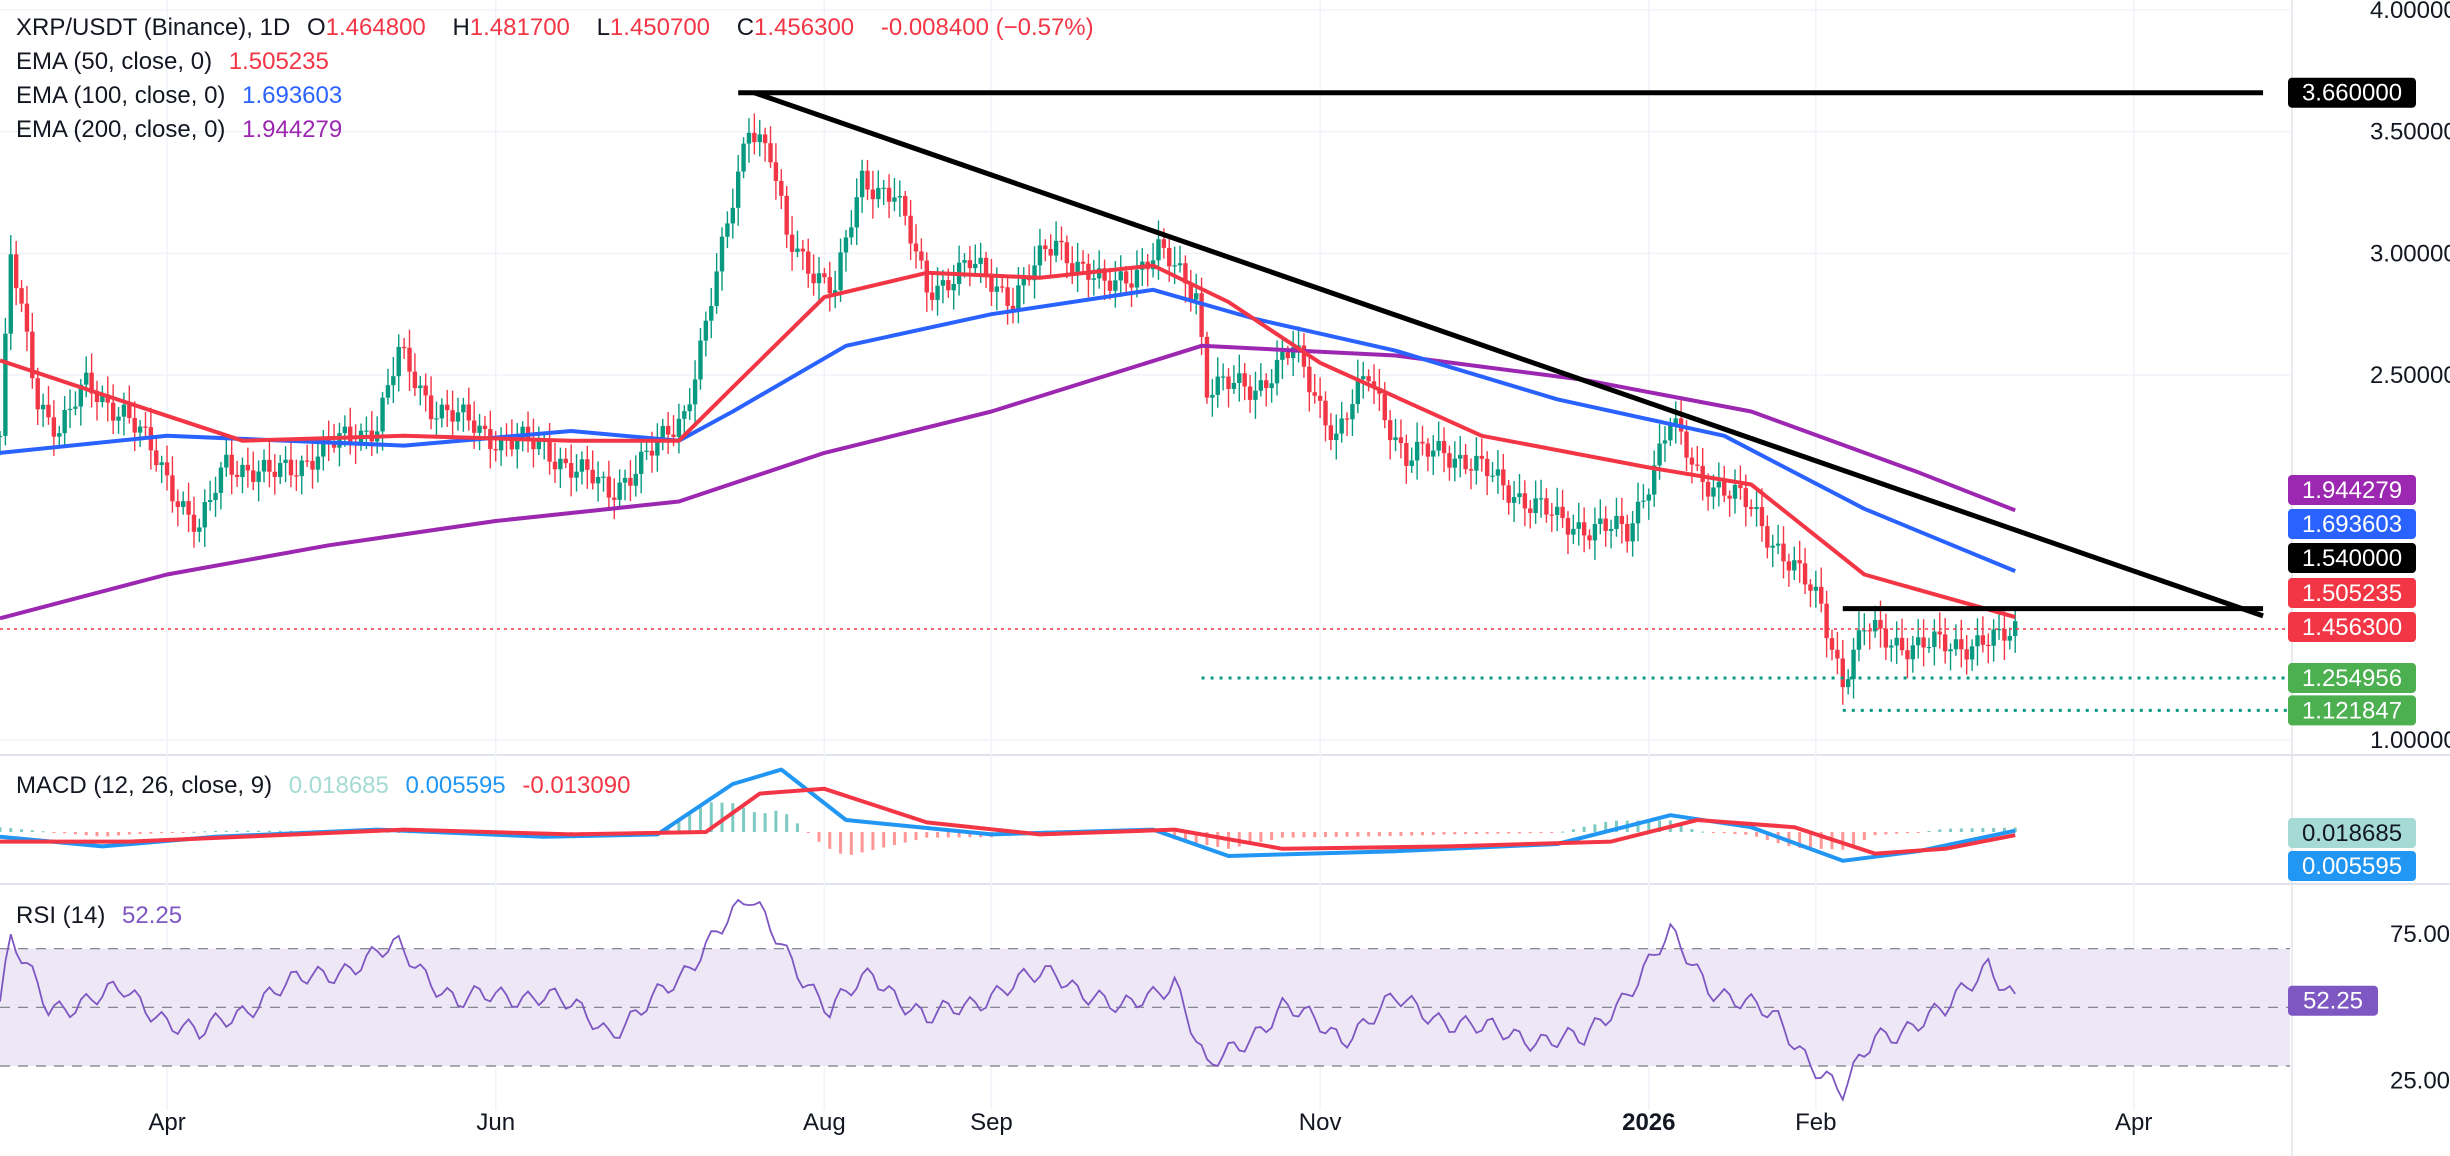  I want to click on close-value: 1.456300, so click(804, 27).